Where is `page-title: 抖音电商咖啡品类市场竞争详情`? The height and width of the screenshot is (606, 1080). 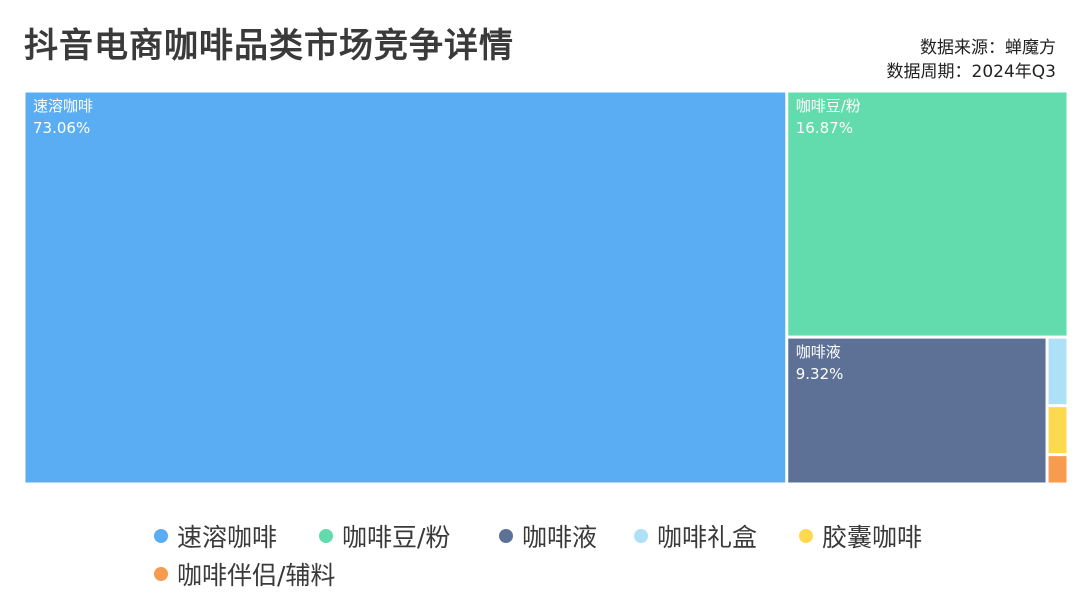 page-title: 抖音电商咖啡品类市场竞争详情 is located at coordinates (269, 46).